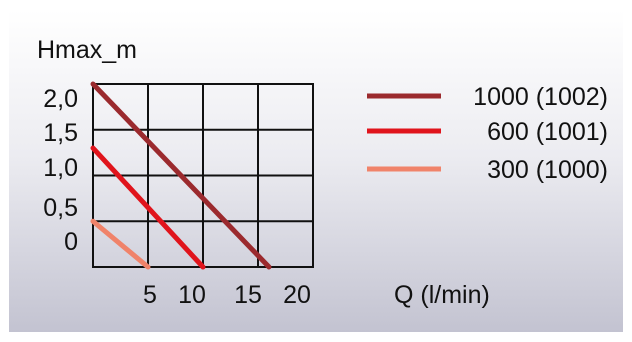 The image size is (632, 342). What do you see at coordinates (150, 295) in the screenshot?
I see `x-tick-label: 5` at bounding box center [150, 295].